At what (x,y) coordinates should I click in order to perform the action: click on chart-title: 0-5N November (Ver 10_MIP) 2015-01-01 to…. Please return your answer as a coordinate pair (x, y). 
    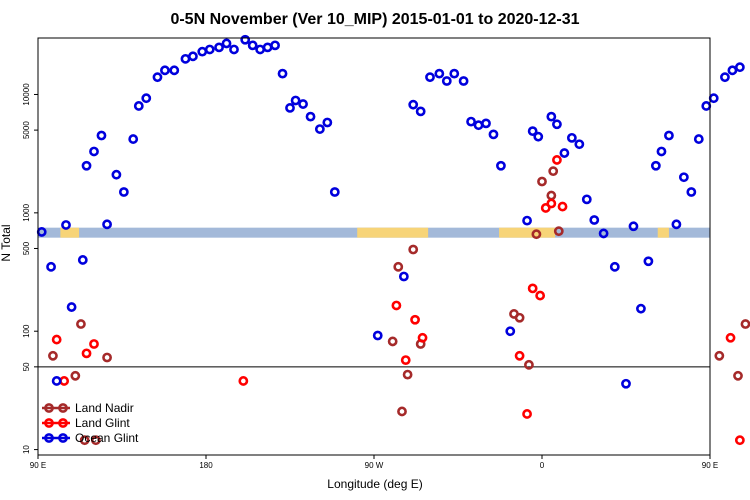
    Looking at the image, I should click on (374, 19).